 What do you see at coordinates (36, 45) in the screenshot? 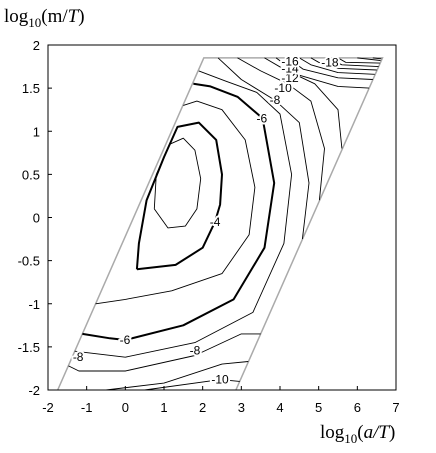
I see `y-tick-label: 2` at bounding box center [36, 45].